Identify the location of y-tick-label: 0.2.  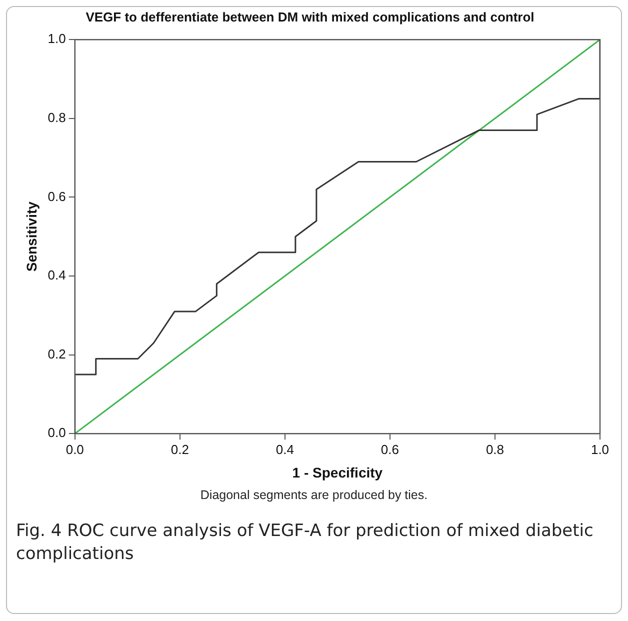
(57, 354).